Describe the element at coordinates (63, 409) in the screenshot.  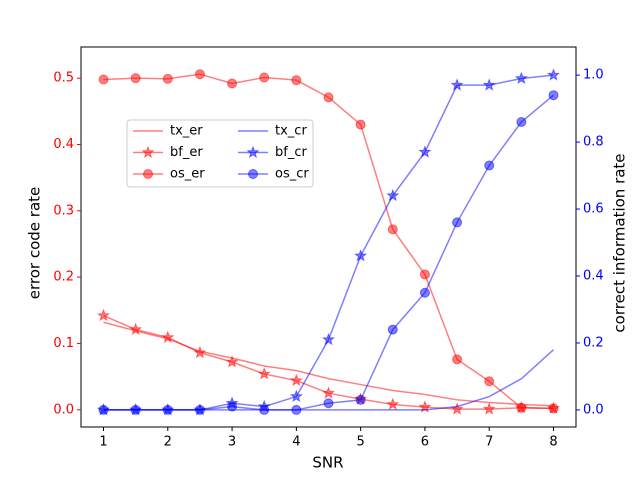
I see `y-tick-label: 0.0` at that location.